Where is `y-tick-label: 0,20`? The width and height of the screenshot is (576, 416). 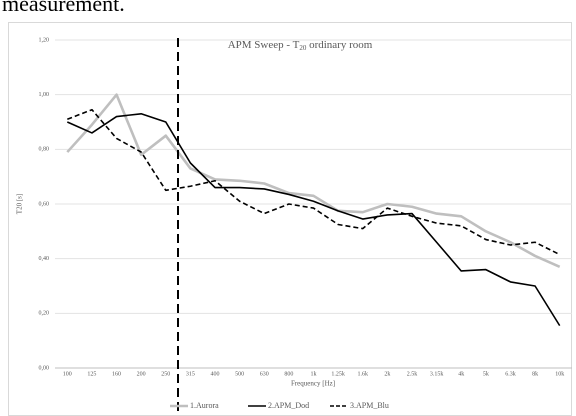
y-tick-label: 0,20 is located at coordinates (44, 314).